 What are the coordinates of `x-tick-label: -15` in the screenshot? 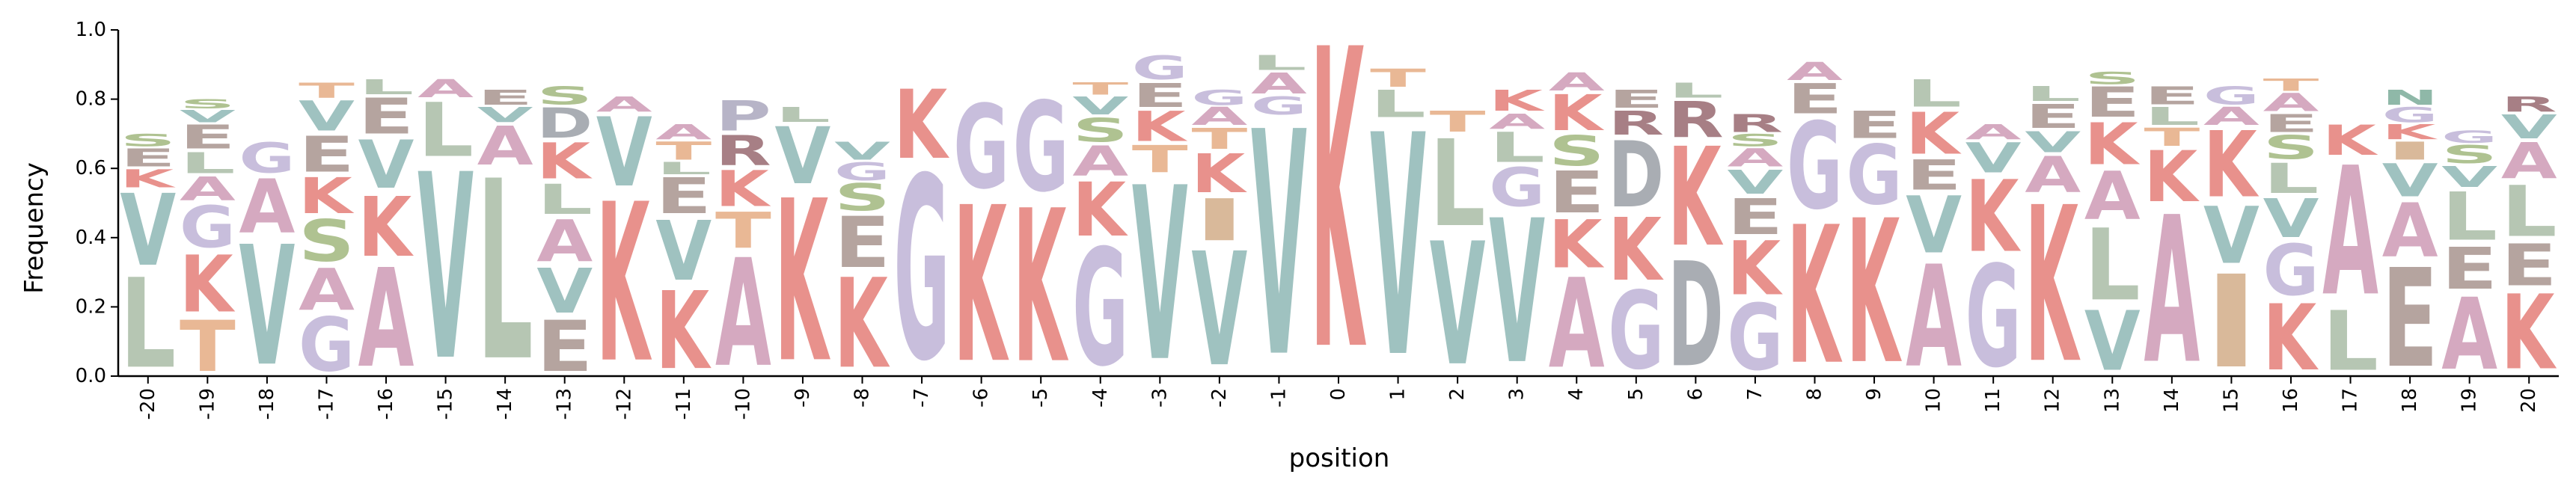 It's located at (446, 403).